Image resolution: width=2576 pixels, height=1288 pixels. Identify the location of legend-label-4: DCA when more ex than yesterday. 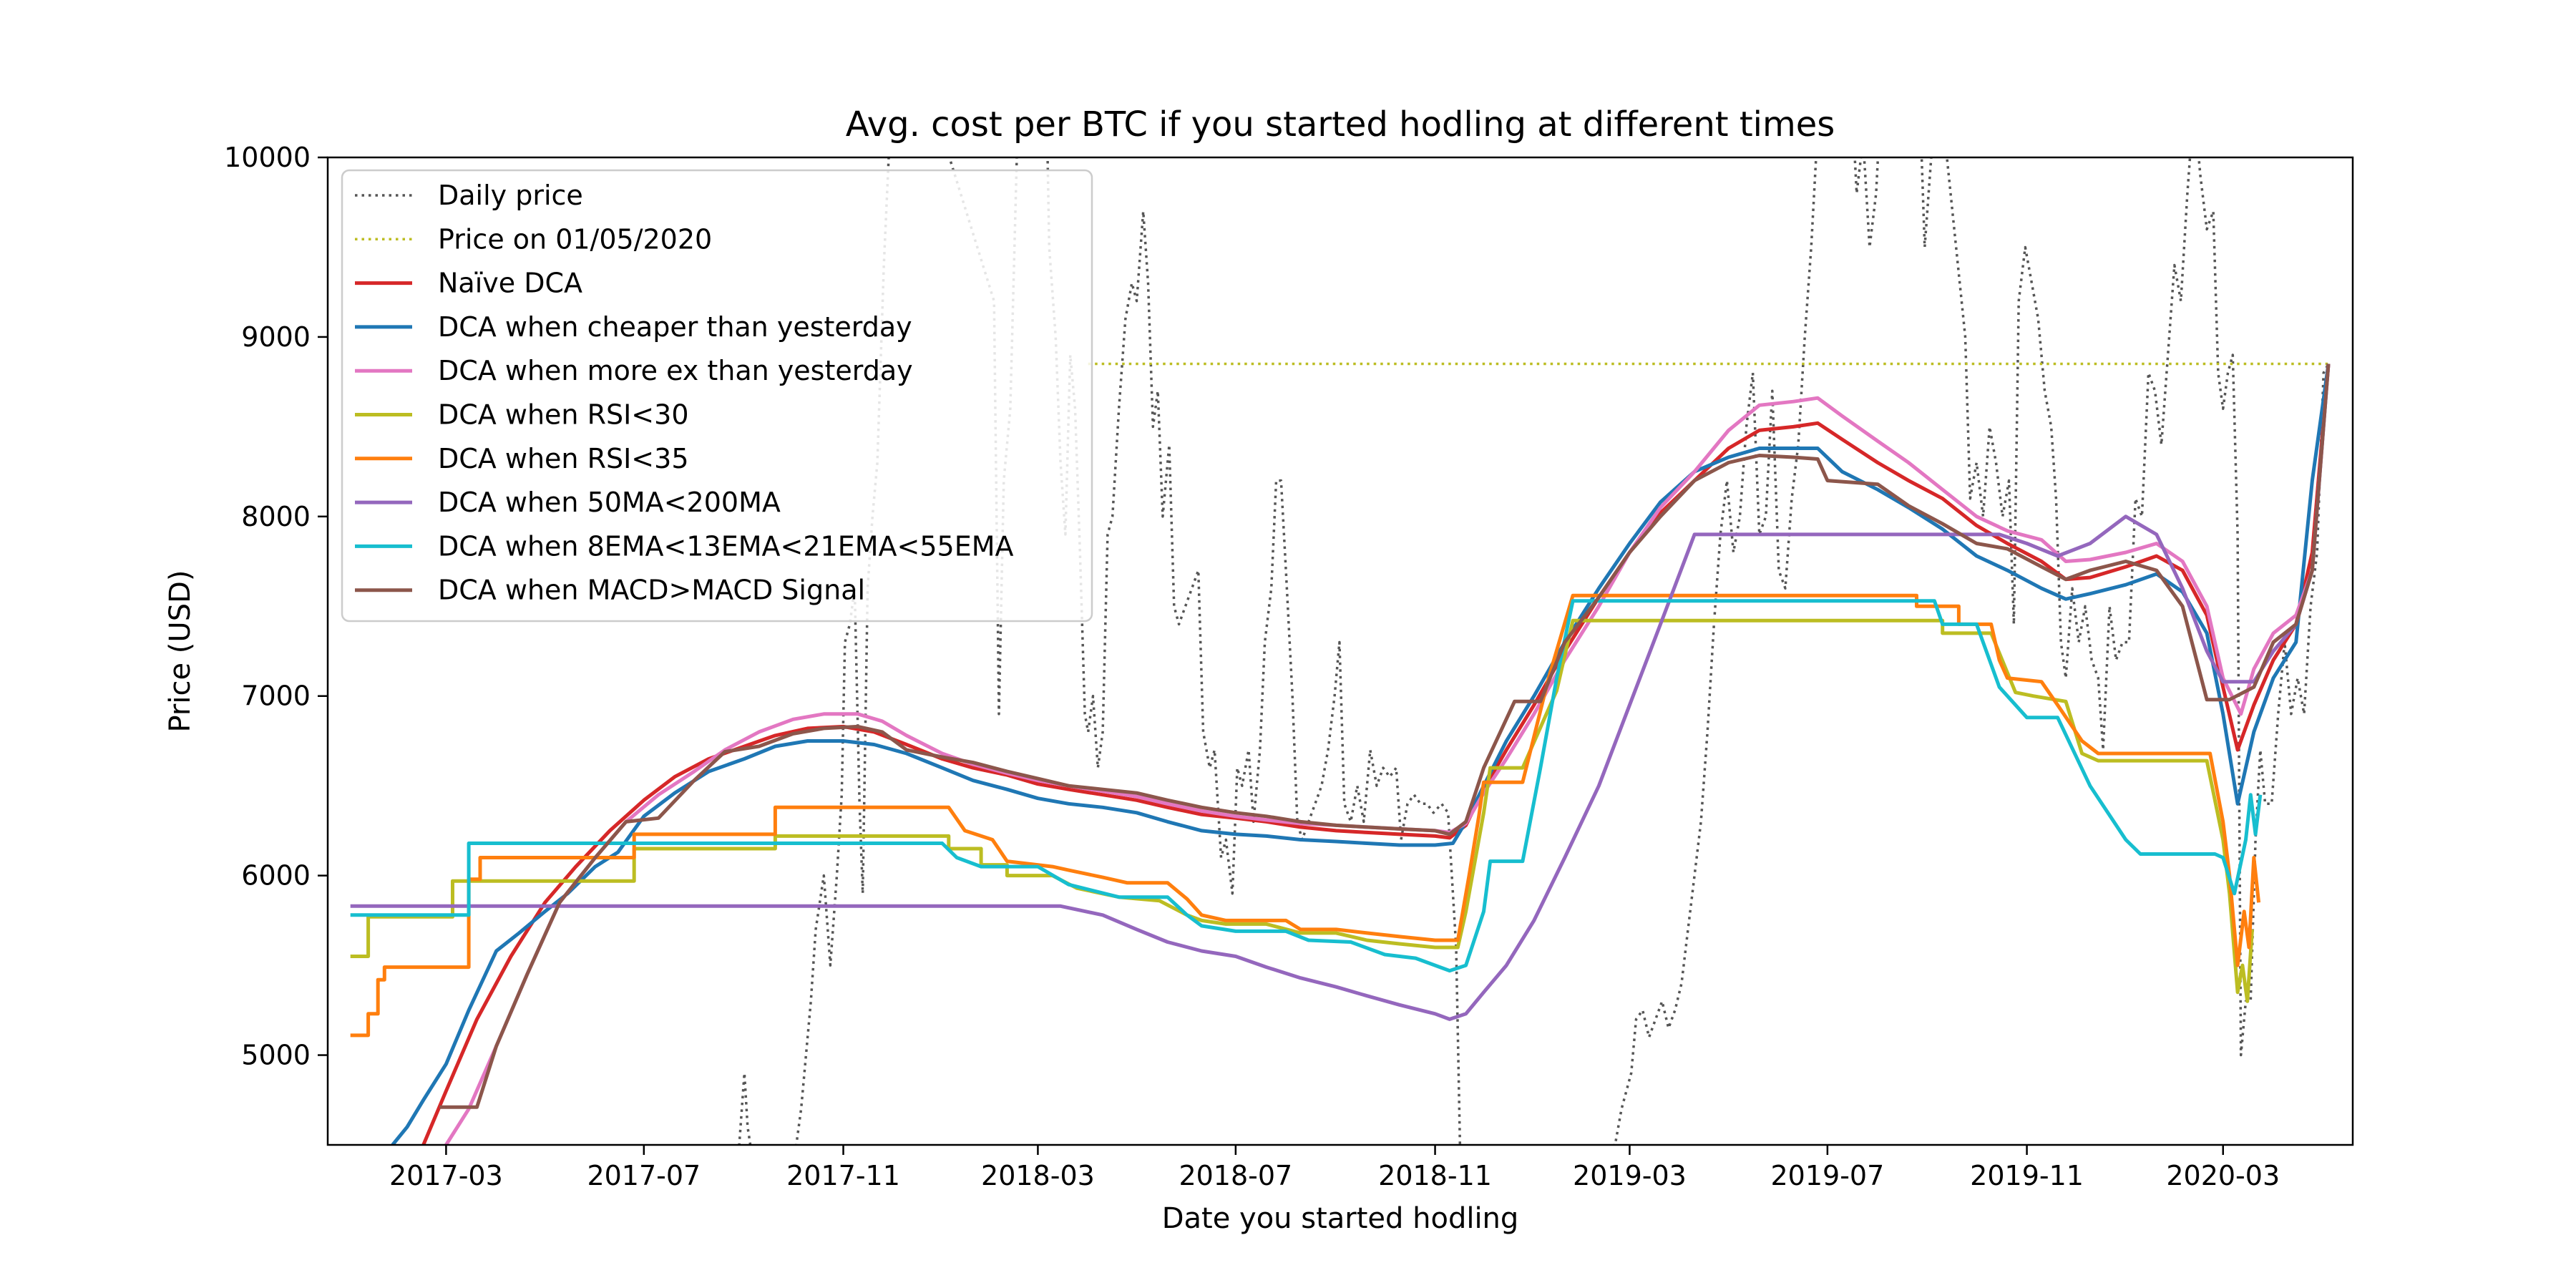
(675, 370).